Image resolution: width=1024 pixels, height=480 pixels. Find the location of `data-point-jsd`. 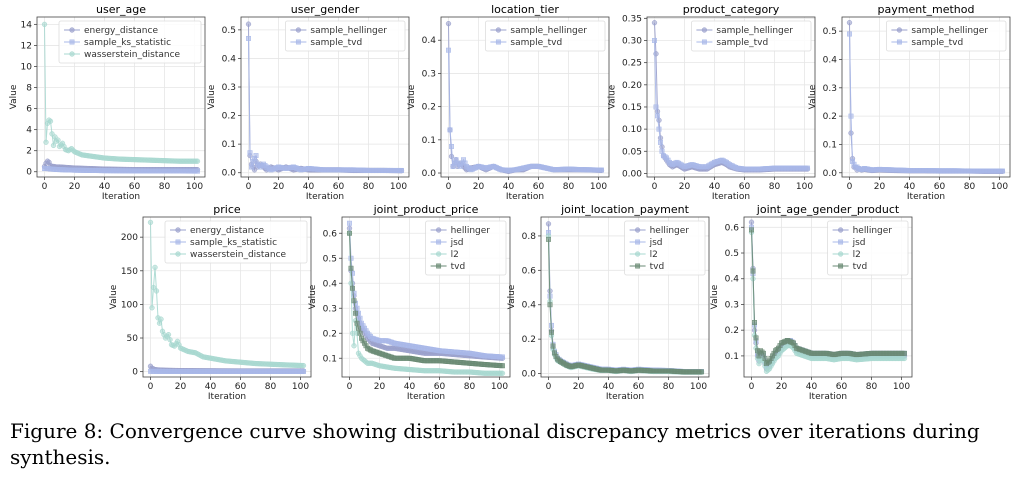

data-point-jsd is located at coordinates (502, 357).